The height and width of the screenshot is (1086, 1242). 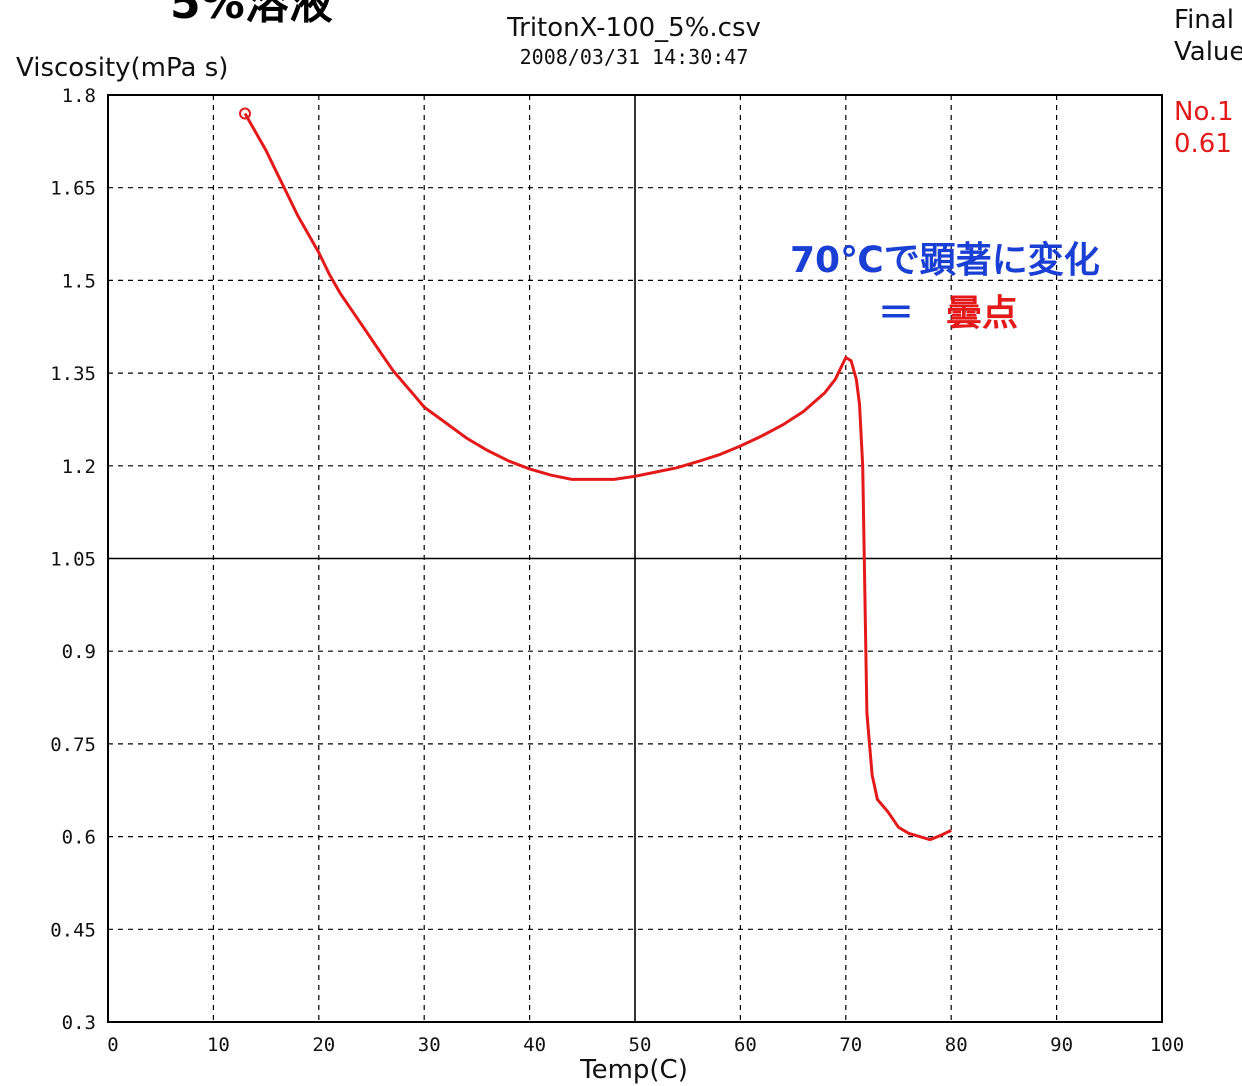 What do you see at coordinates (73, 374) in the screenshot?
I see `y-tick-label: 1.35` at bounding box center [73, 374].